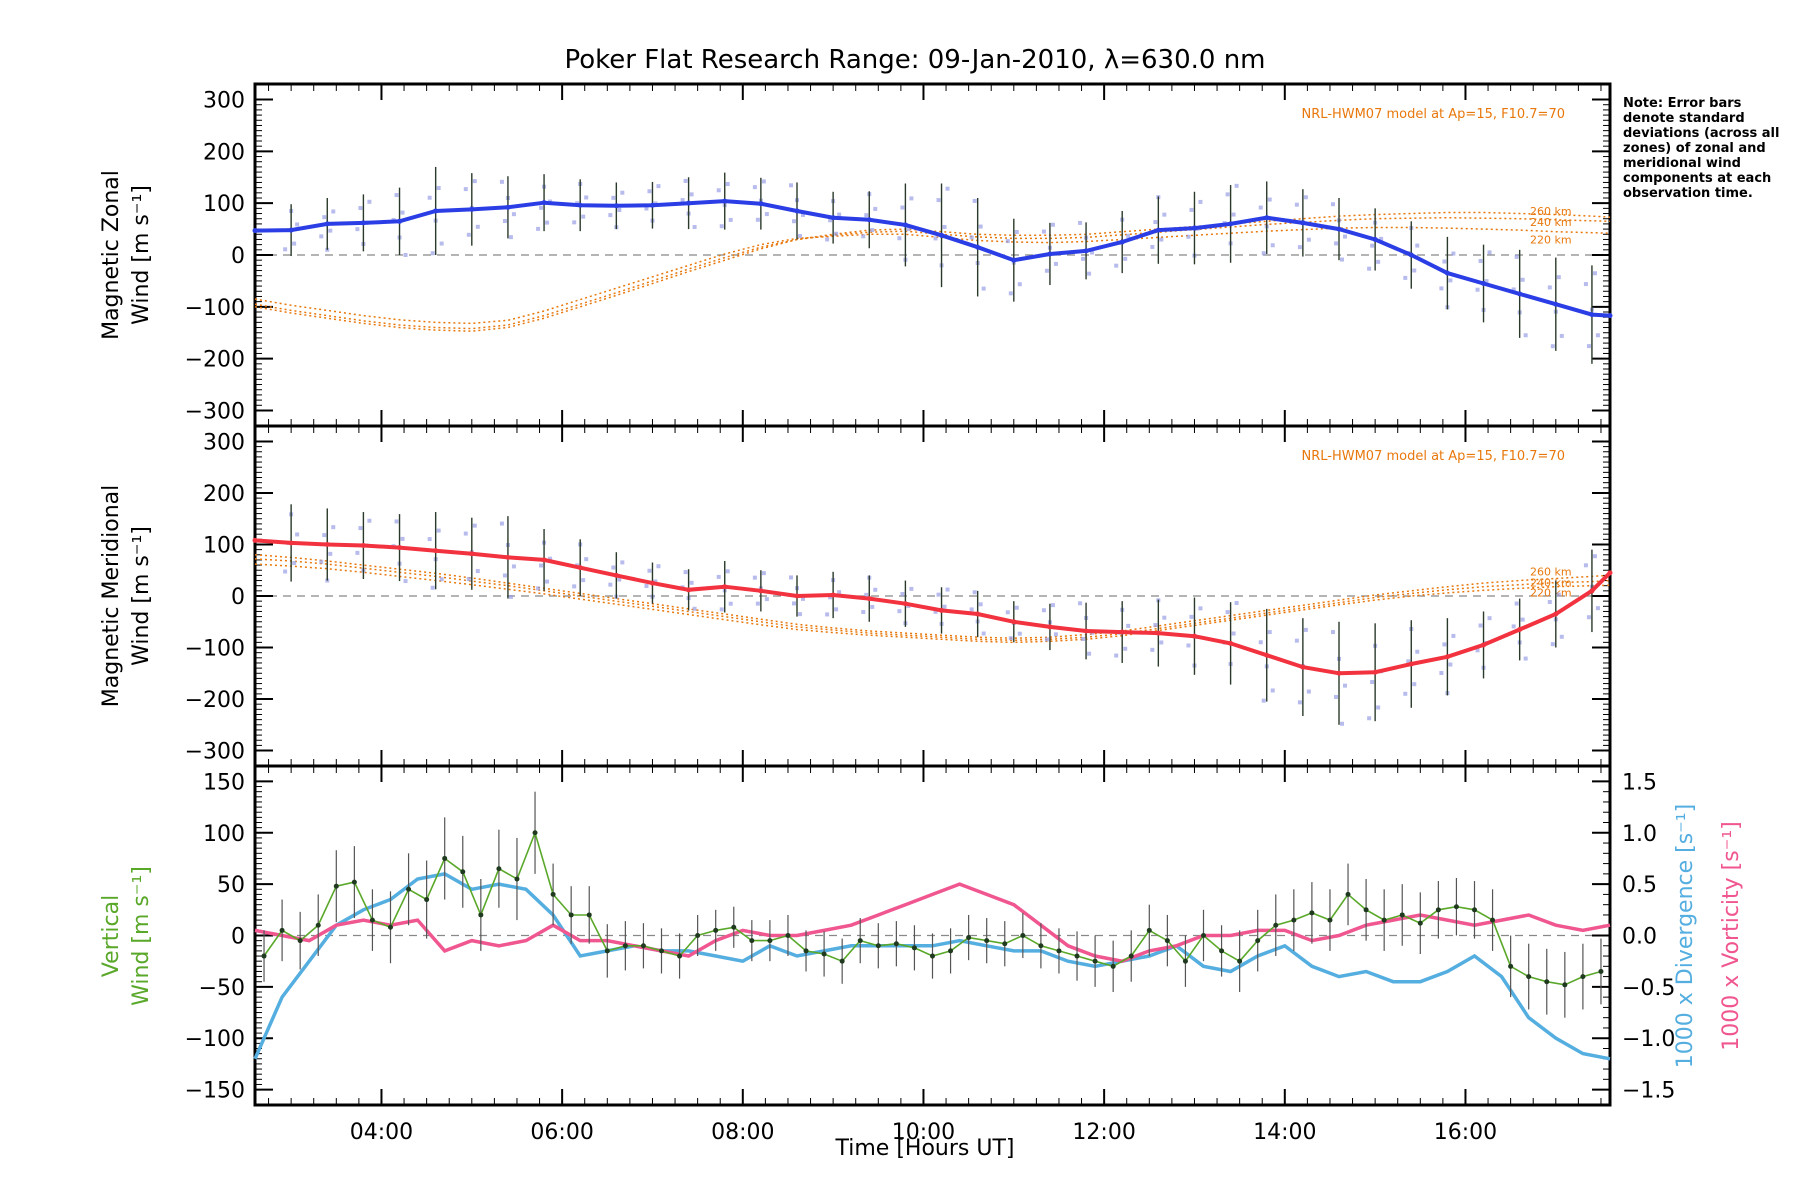 The height and width of the screenshot is (1200, 1800). Describe the element at coordinates (1551, 593) in the screenshot. I see `model-altitude-label: 220 km` at that location.